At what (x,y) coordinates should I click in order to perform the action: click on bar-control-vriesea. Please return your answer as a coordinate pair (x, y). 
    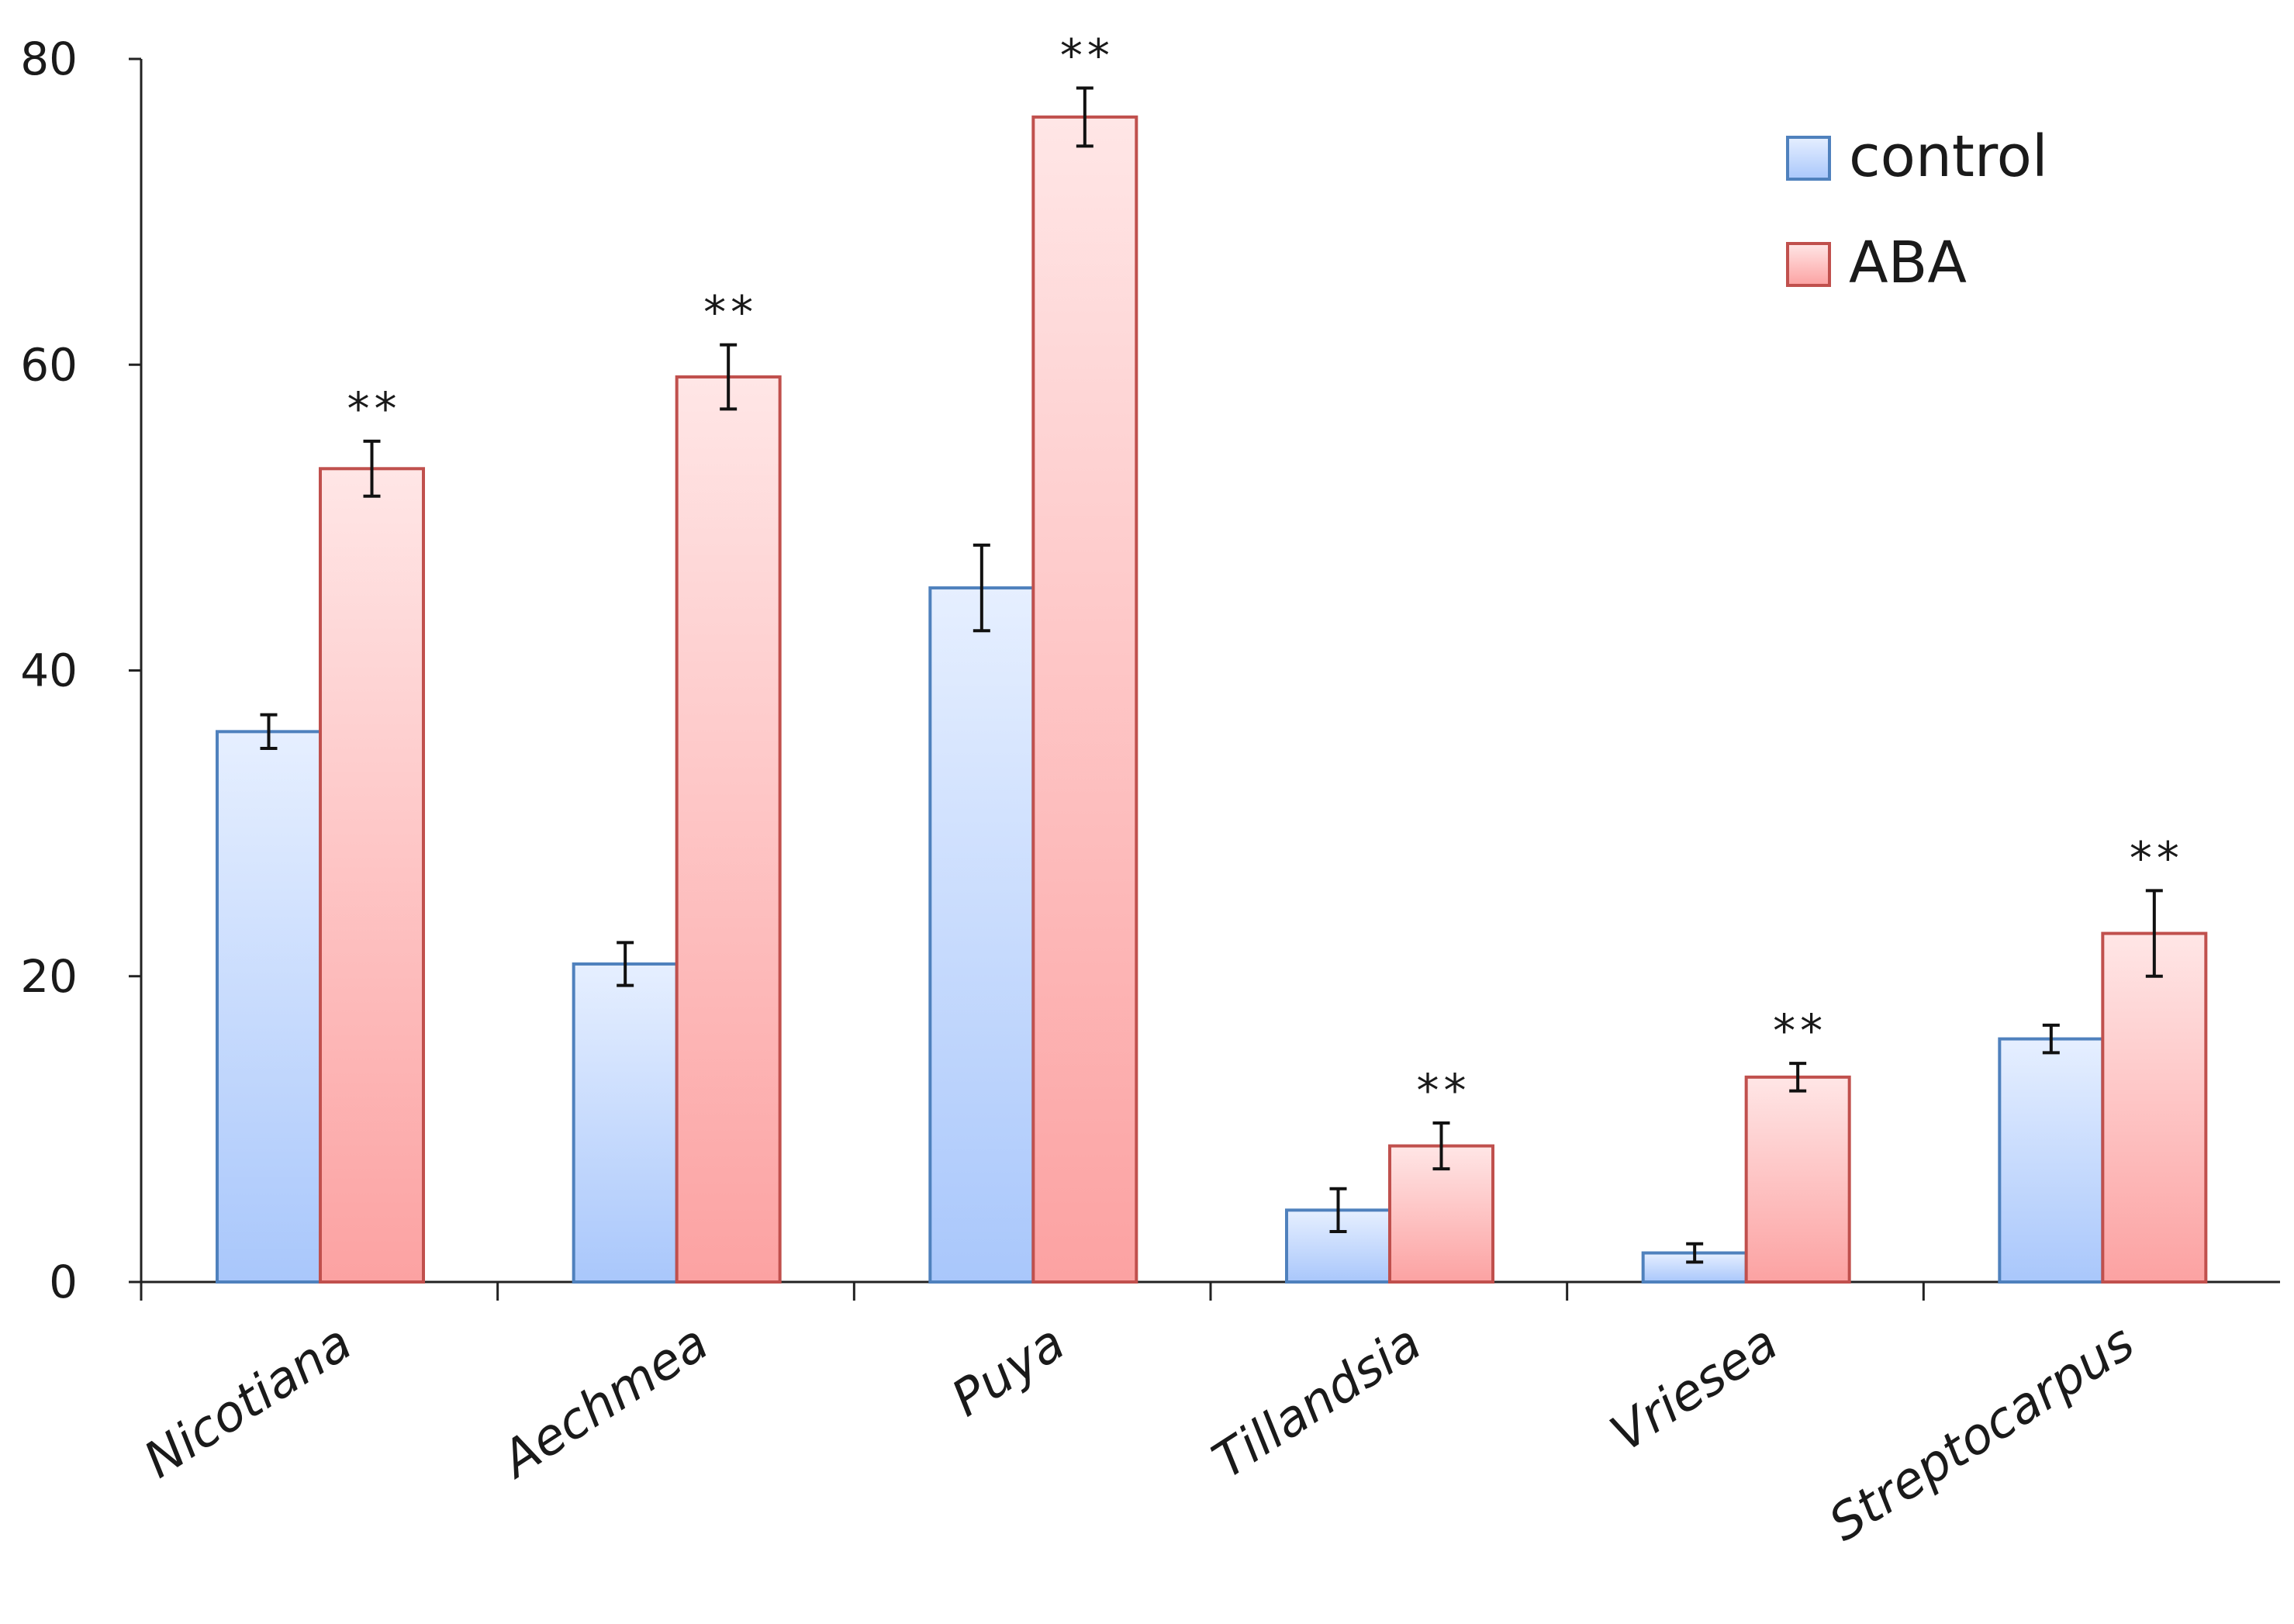
    Looking at the image, I should click on (1694, 1267).